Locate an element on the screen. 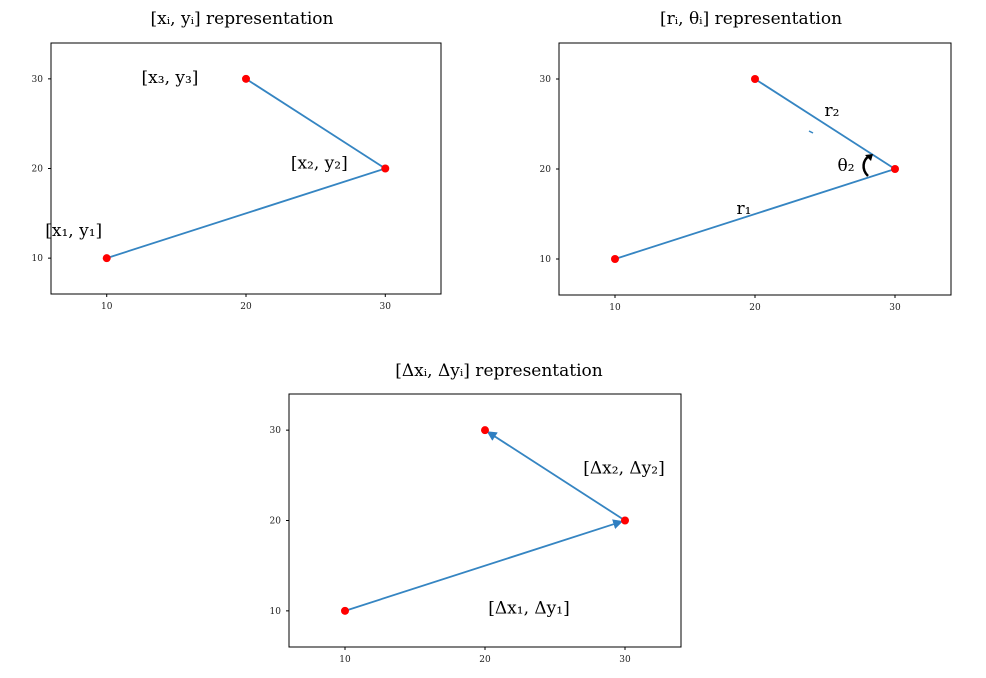 Image resolution: width=986 pixels, height=678 pixels. chart-title: [Δxᵢ, Δyᵢ] representation is located at coordinates (499, 371).